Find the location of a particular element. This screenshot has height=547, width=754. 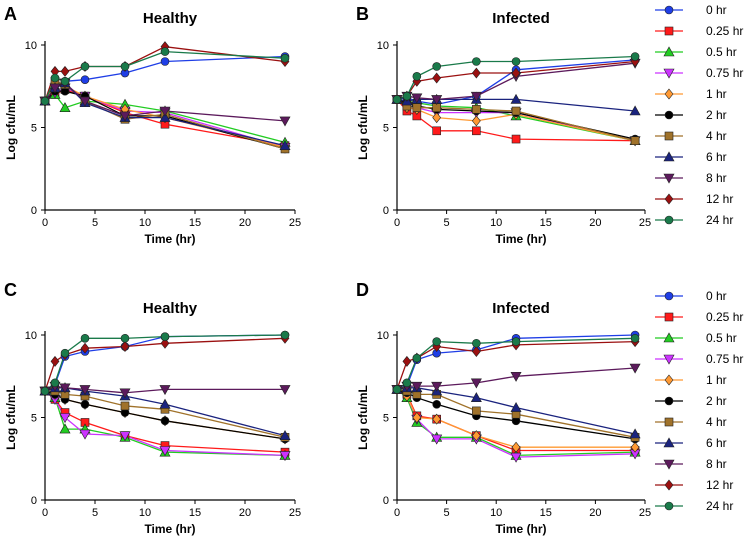

legend-label: 6 hr is located at coordinates (716, 157).